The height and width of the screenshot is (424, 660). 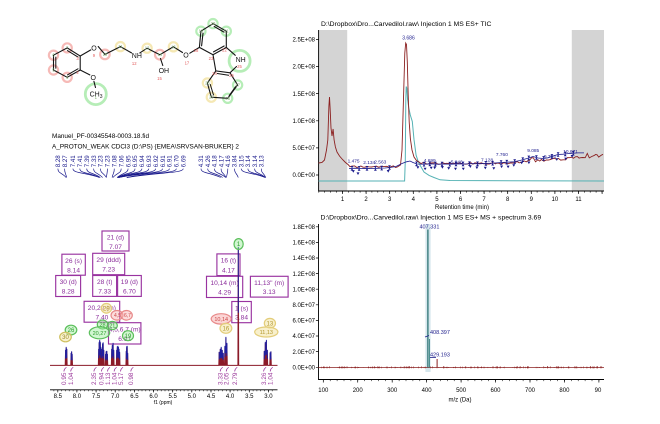 What do you see at coordinates (440, 356) in the screenshot?
I see `svg-text: 429.193` at bounding box center [440, 356].